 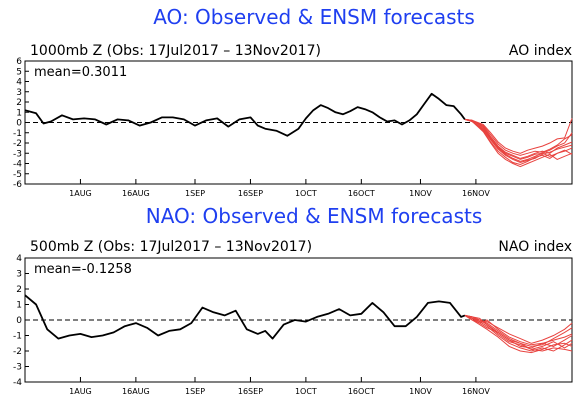 What do you see at coordinates (17, 185) in the screenshot?
I see `ao-y-tick-label: -6` at bounding box center [17, 185].